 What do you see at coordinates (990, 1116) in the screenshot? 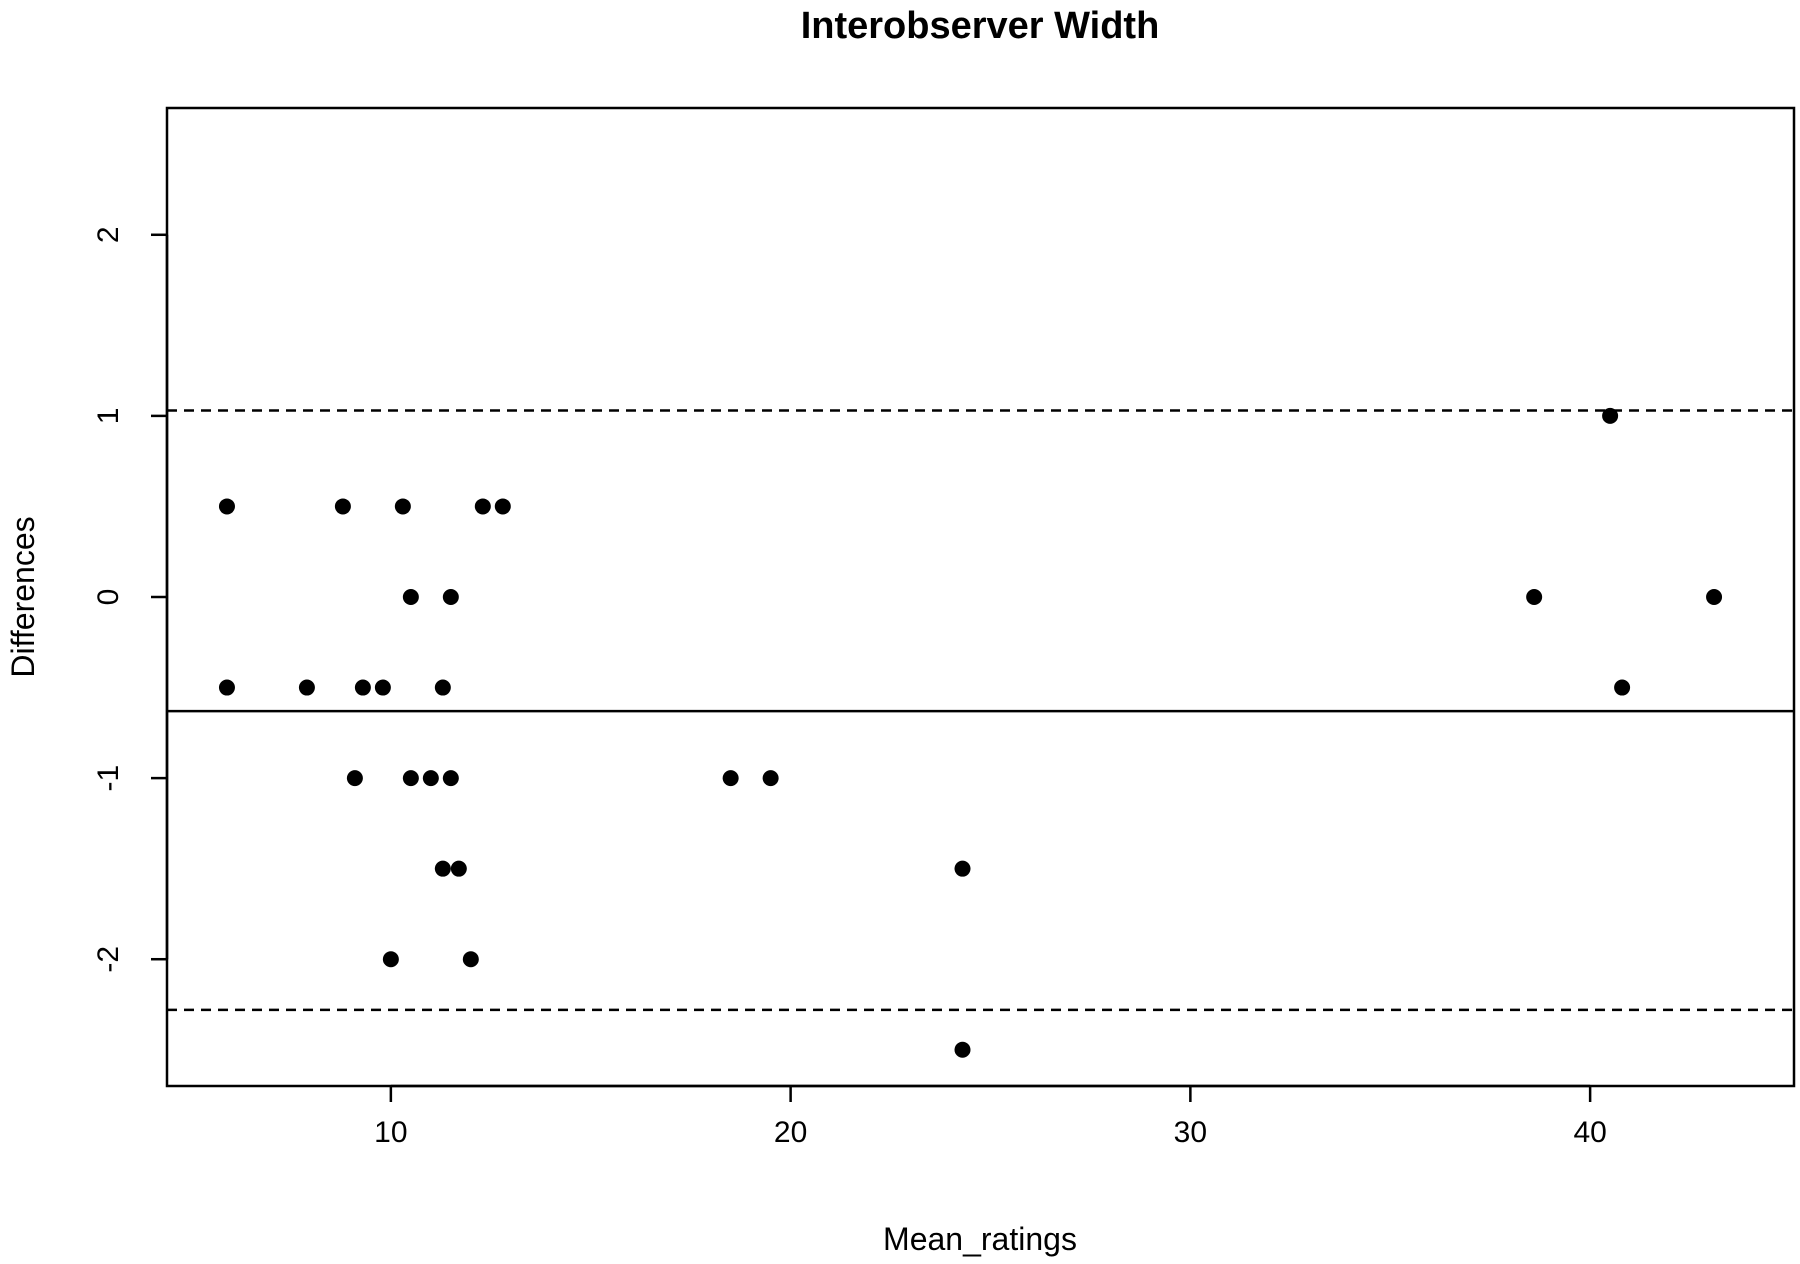
I see `x-axis: 10 20 30 40` at bounding box center [990, 1116].